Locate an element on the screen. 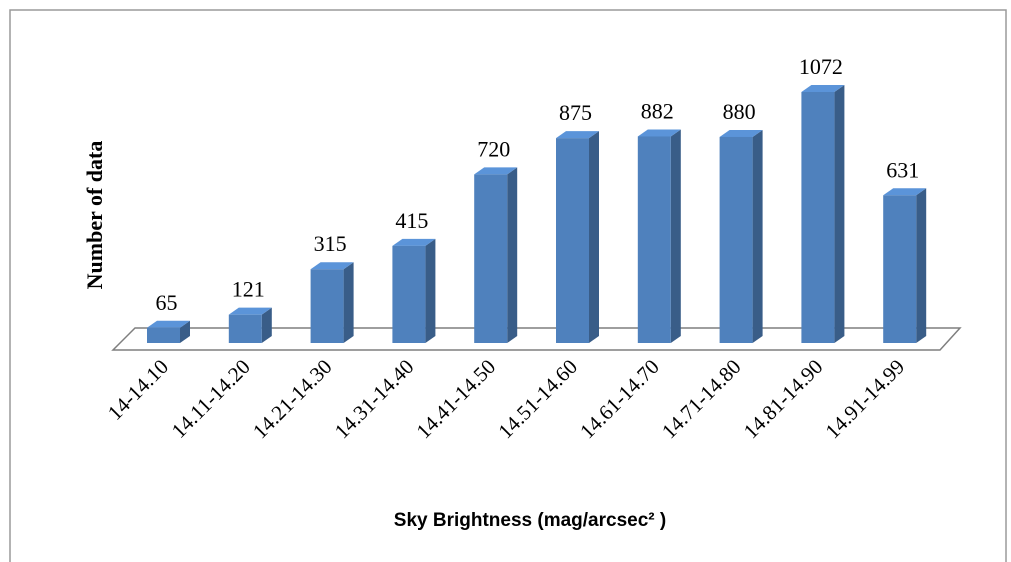 This screenshot has width=1011, height=562. data-label: 631 is located at coordinates (902, 169).